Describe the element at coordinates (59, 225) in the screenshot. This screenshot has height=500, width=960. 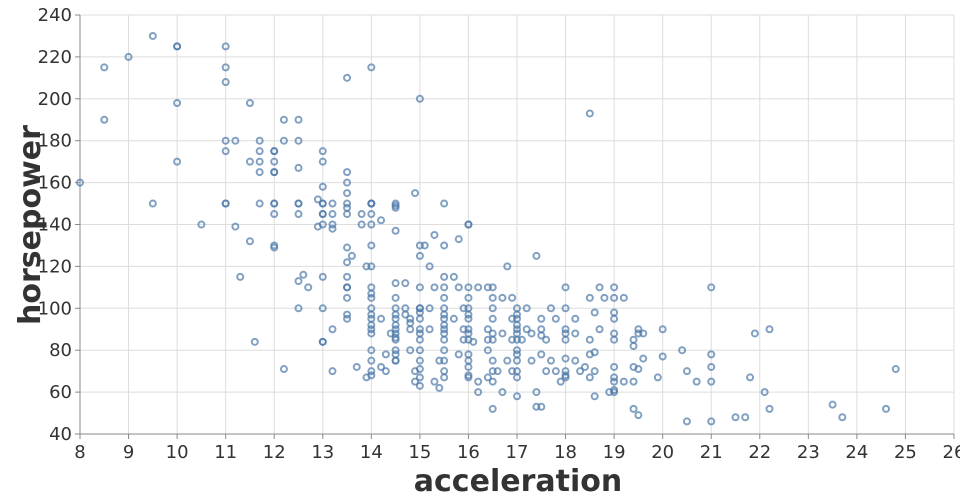
I see `y-axis-ticks: 40 60 80 100 120 140 160 180 200 220 240` at that location.